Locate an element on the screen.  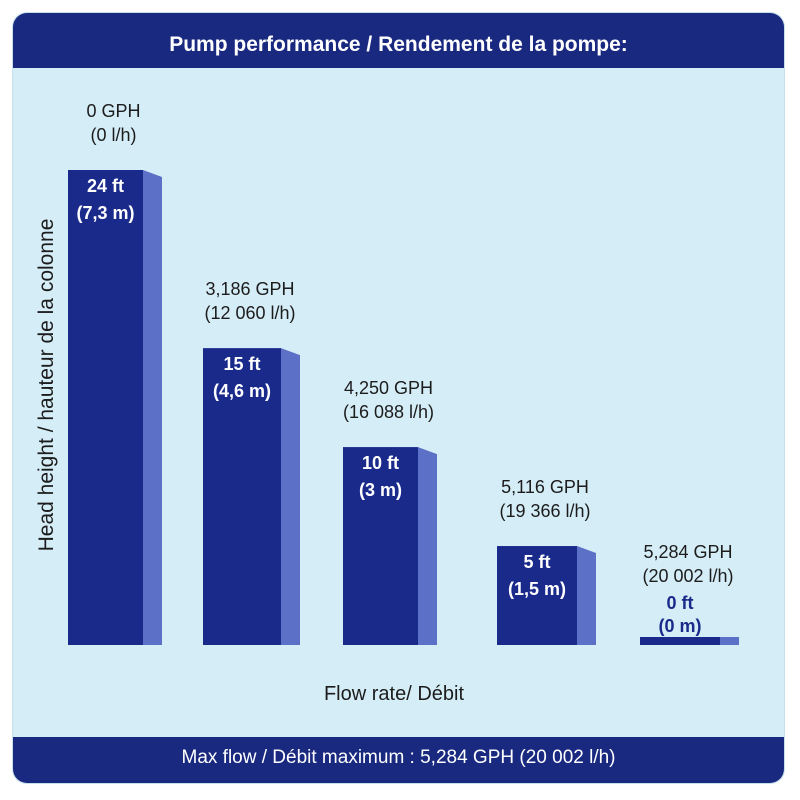
category-label-lh: (16 088 l/h) is located at coordinates (388, 412).